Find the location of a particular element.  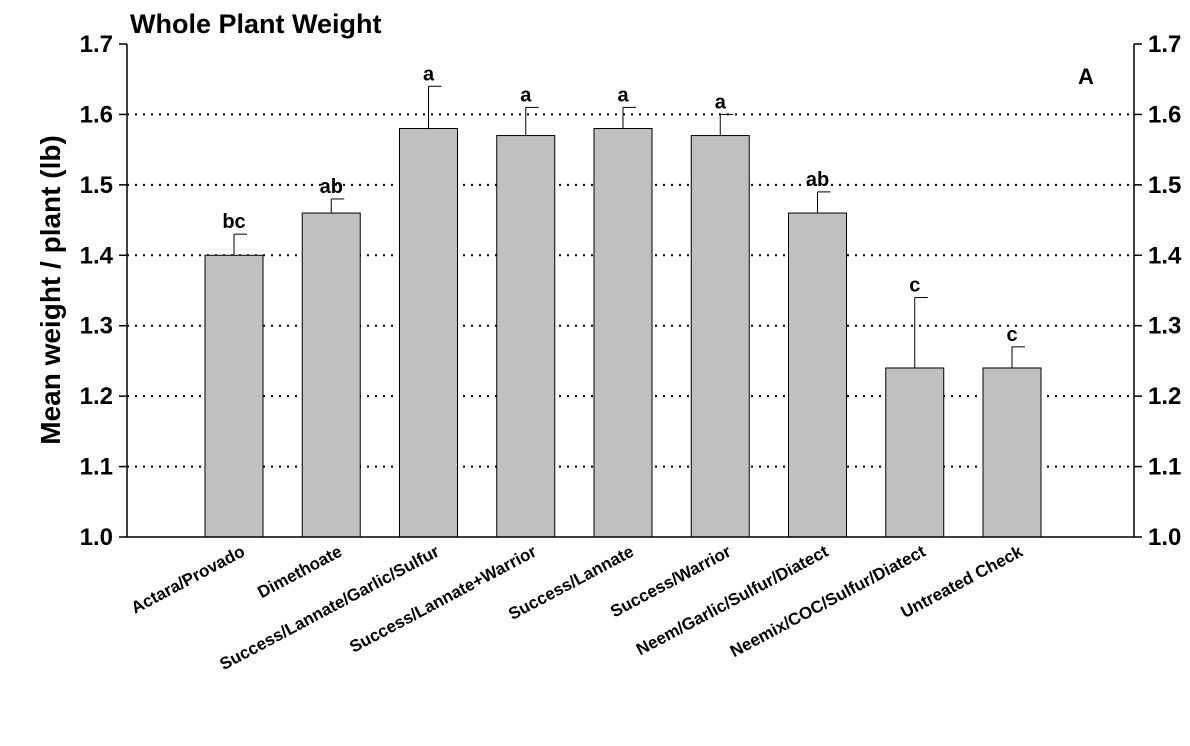

y-tick-label-left: 1.1 is located at coordinates (96, 467).